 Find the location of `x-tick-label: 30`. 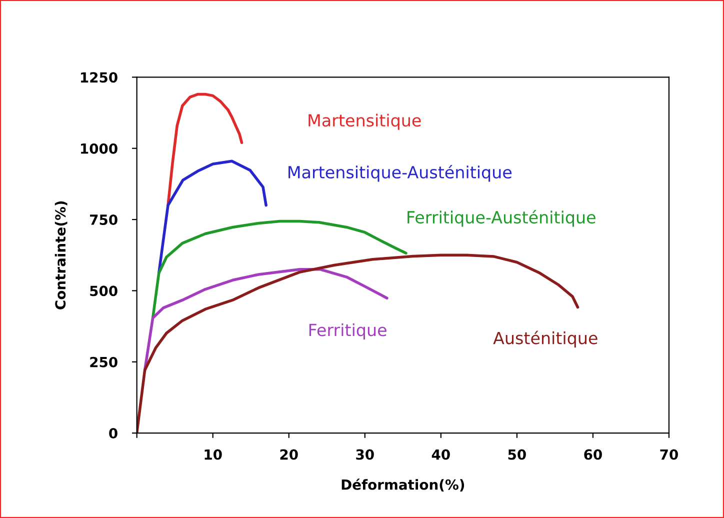

x-tick-label: 30 is located at coordinates (365, 454).